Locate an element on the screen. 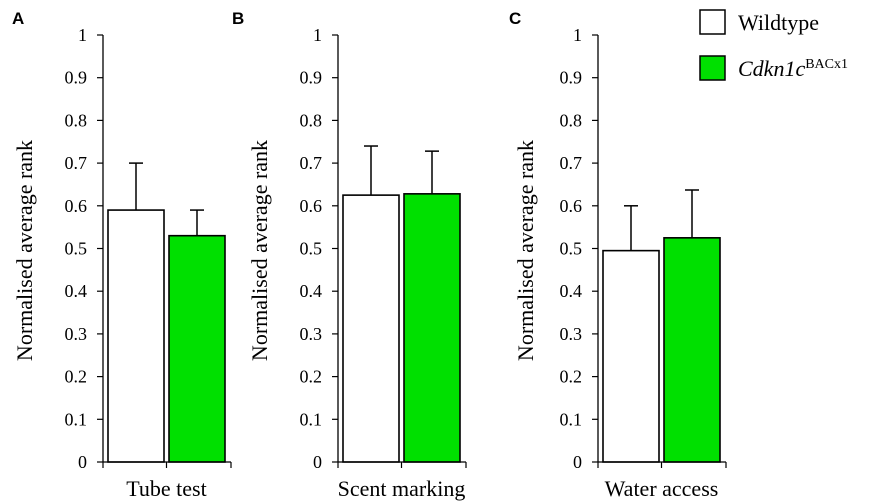 The image size is (875, 504). legend-label-cdkn1c-italic: Cdkn1c is located at coordinates (771, 68).